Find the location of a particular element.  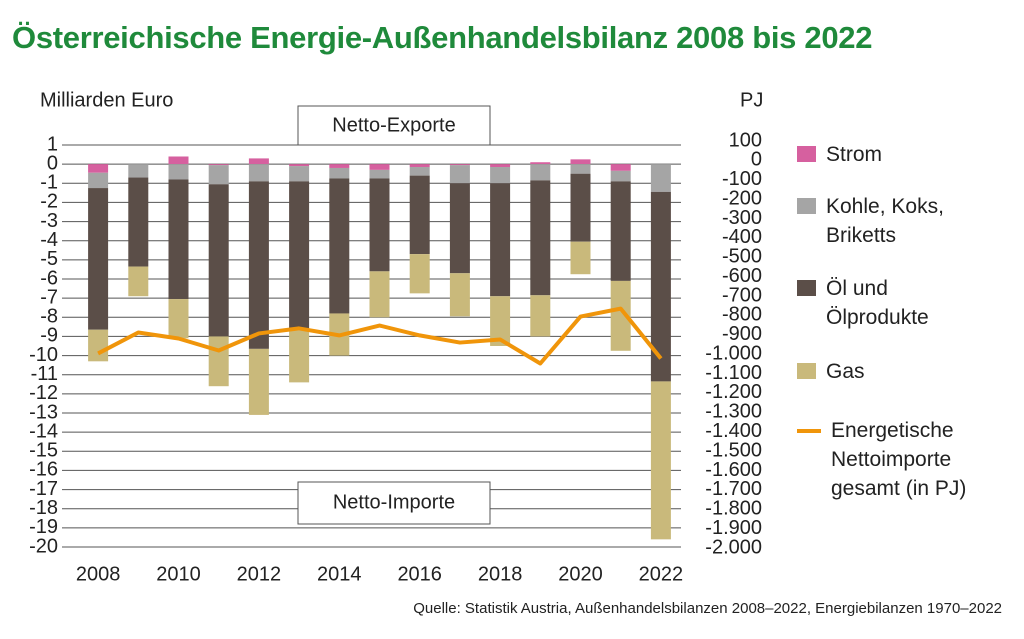

y-tick-label: -7 is located at coordinates (49, 297).